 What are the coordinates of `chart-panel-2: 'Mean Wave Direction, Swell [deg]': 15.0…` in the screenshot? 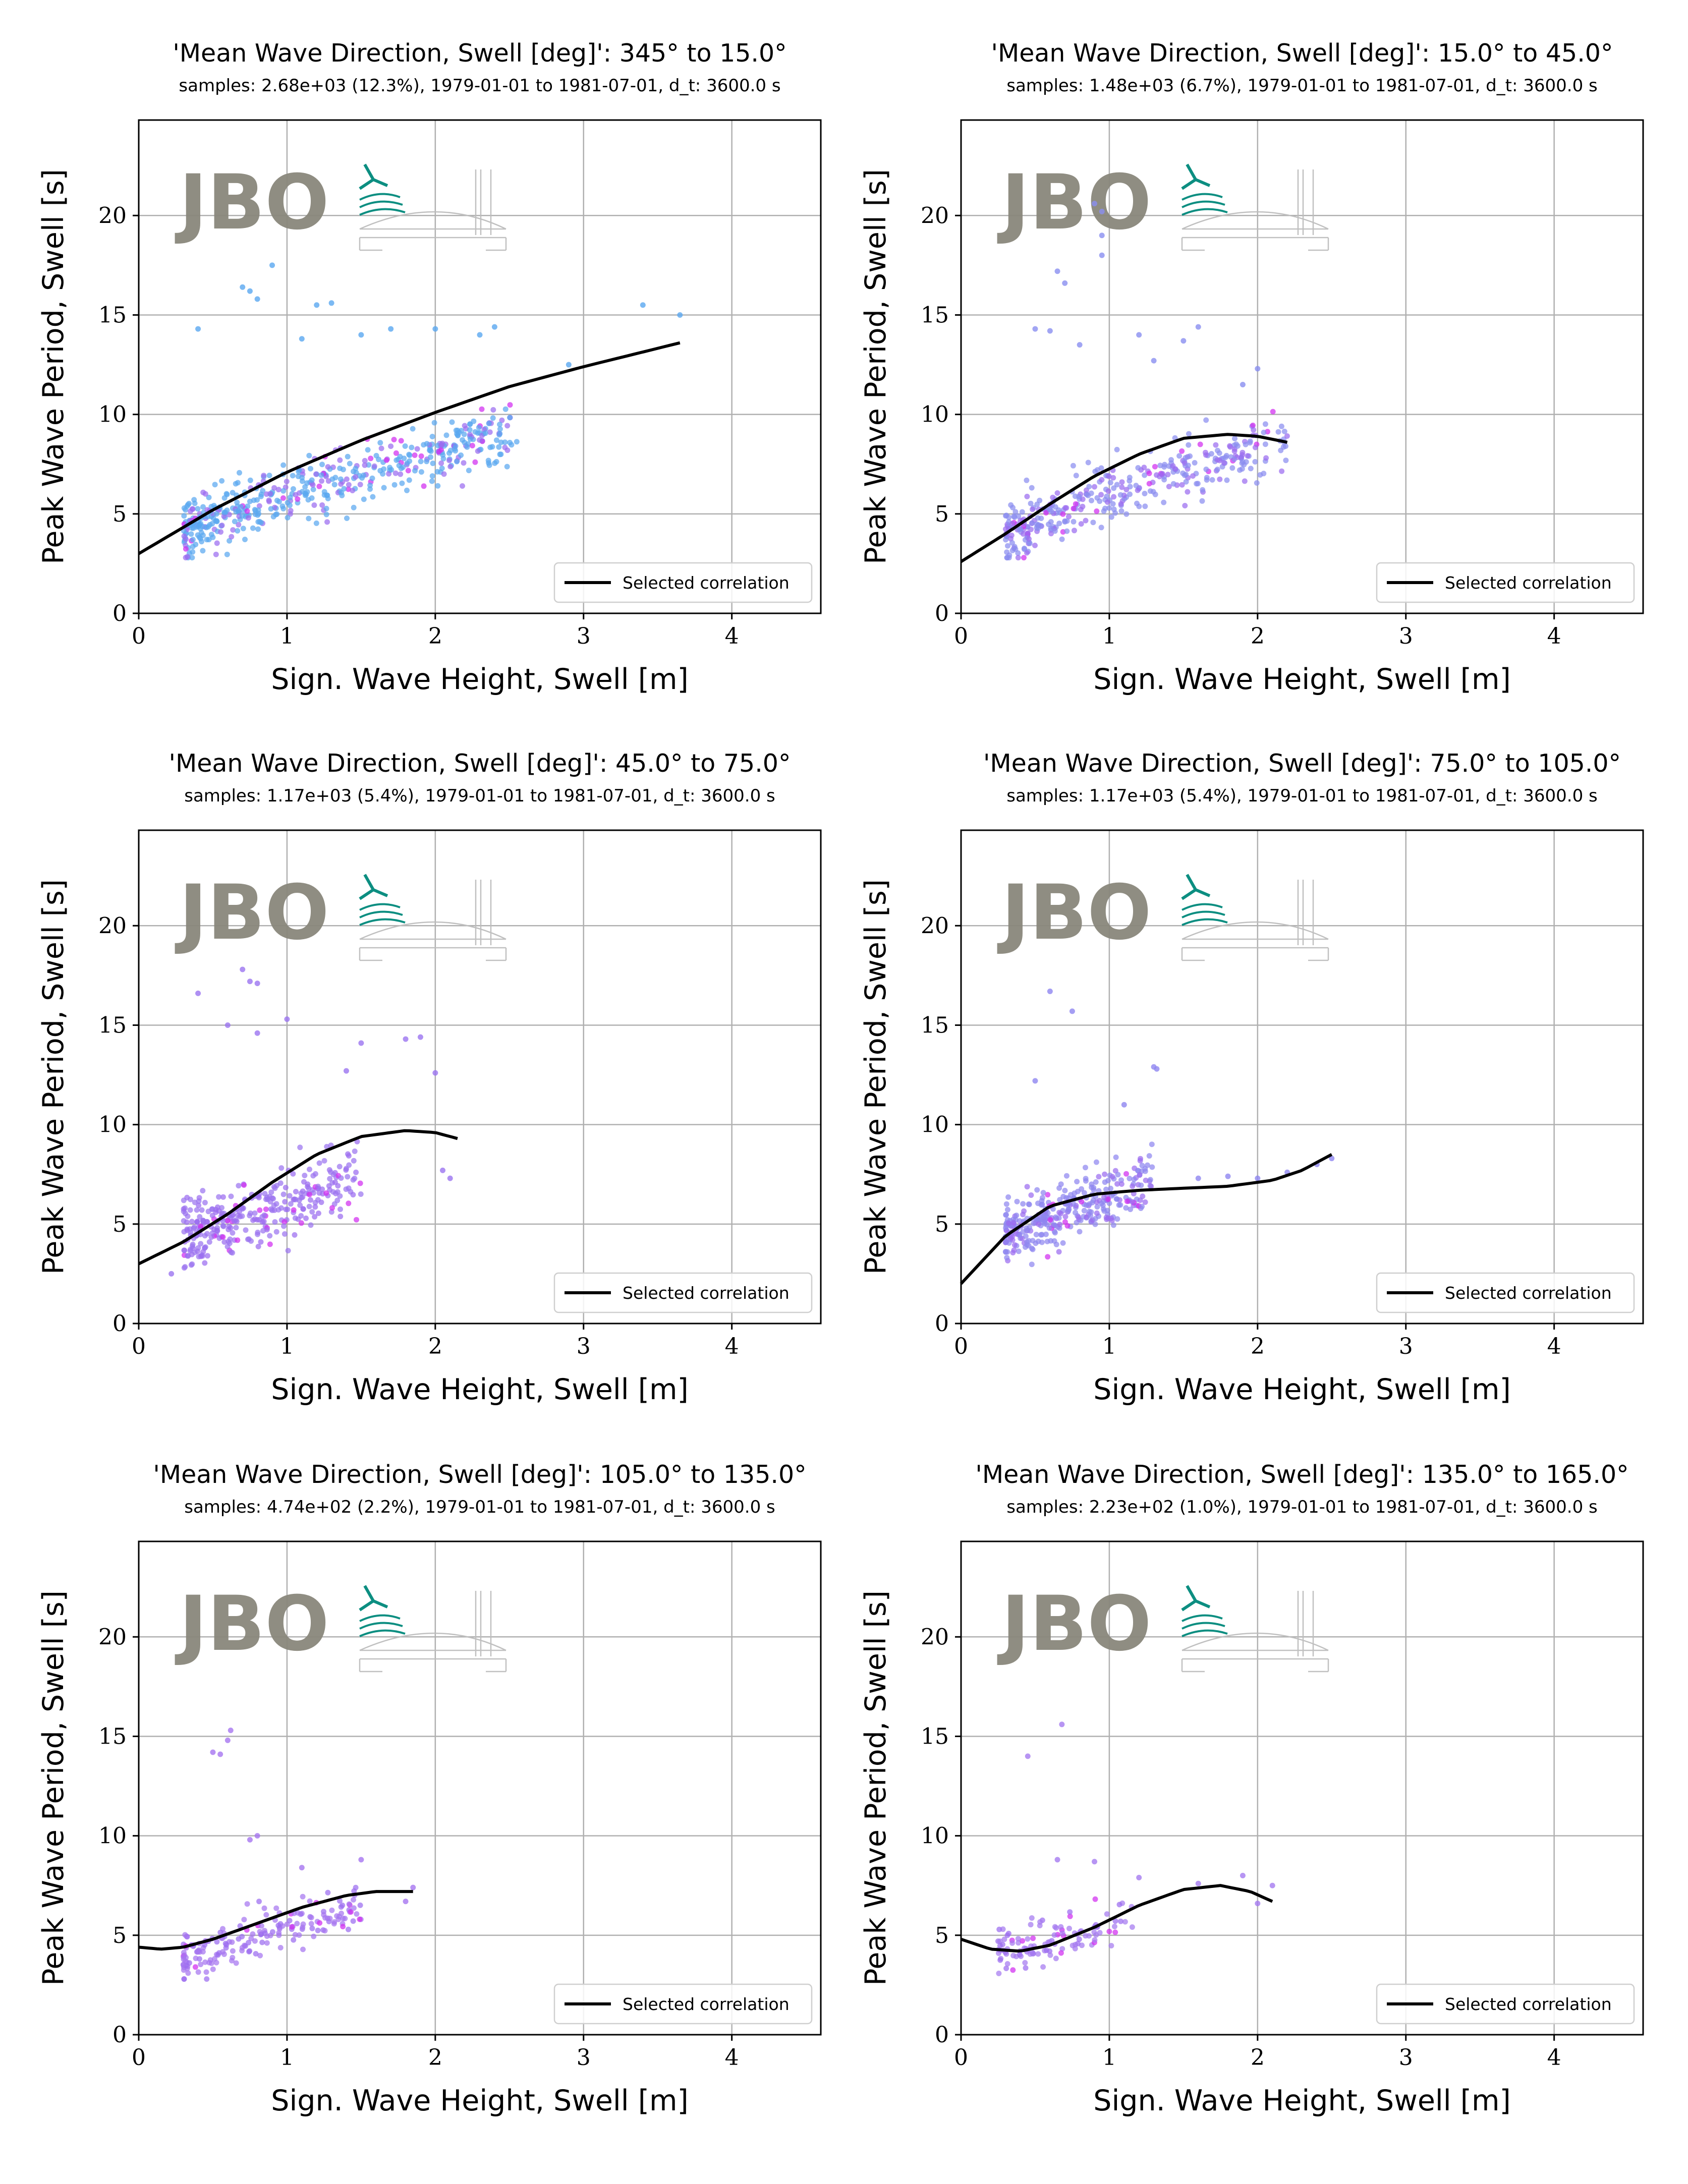 It's located at (1251, 367).